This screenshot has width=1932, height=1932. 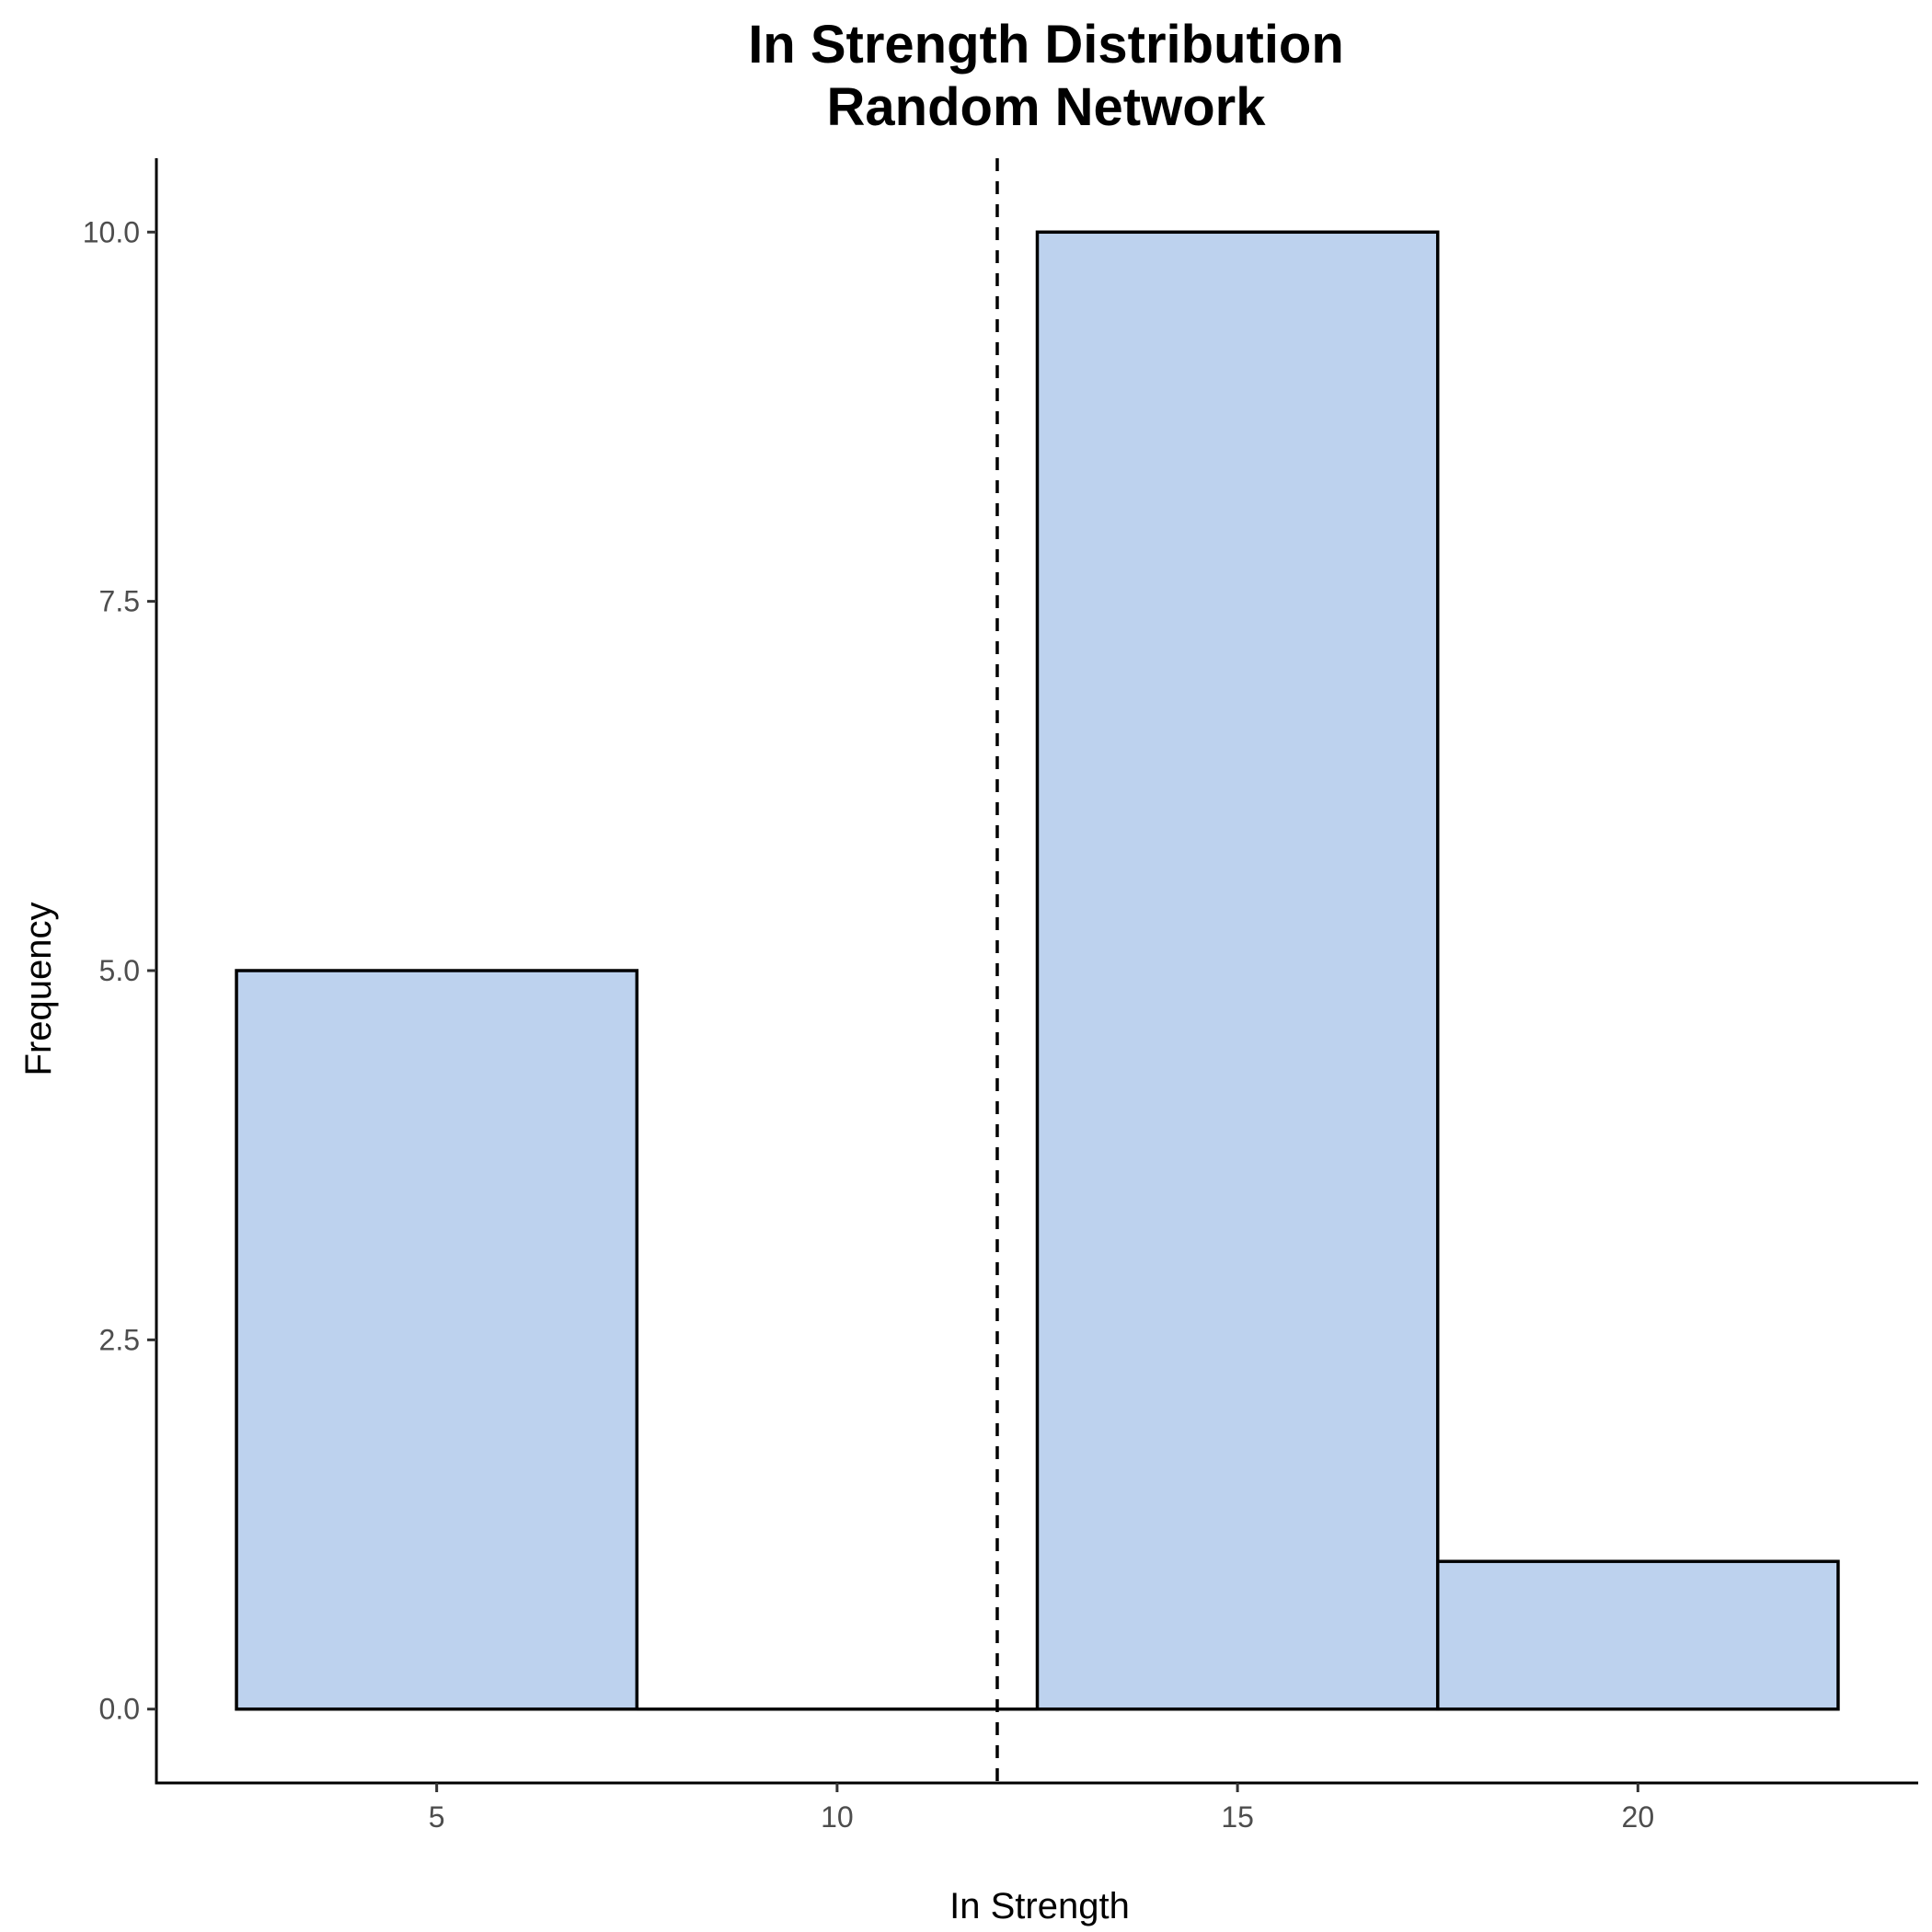 I want to click on y-tick-label: 5.0, so click(x=120, y=970).